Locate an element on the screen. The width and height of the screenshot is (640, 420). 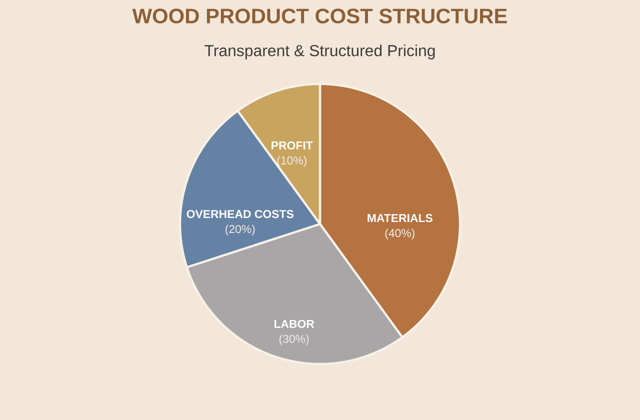
data-label: (40%) is located at coordinates (399, 234).